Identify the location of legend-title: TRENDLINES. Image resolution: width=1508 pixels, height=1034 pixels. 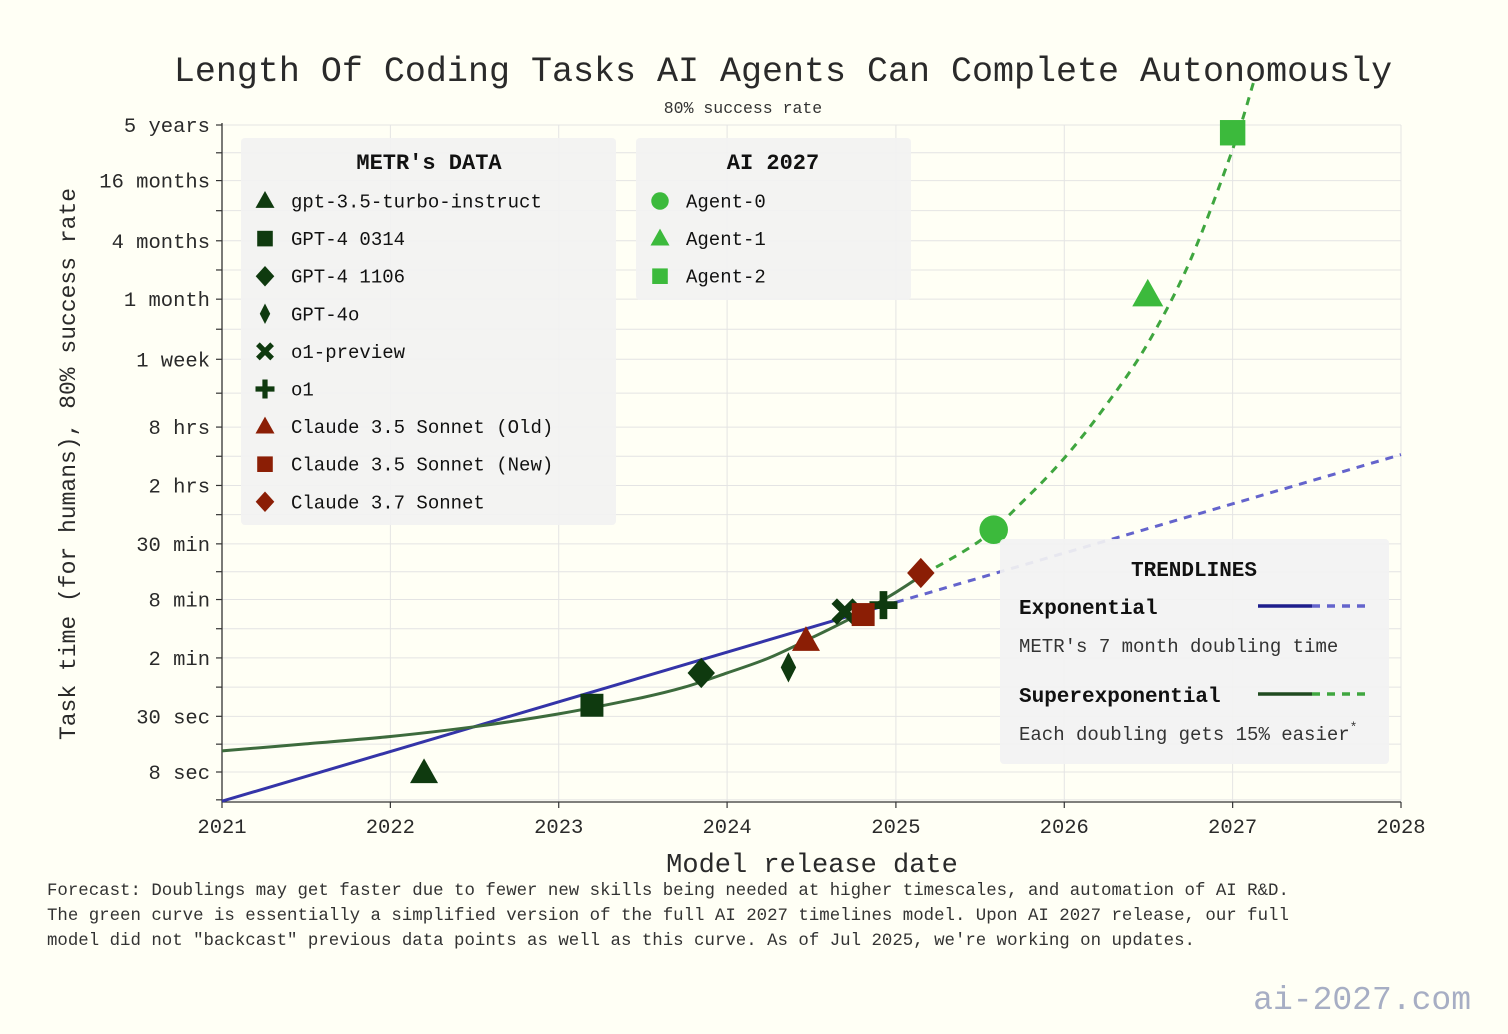
(1194, 571).